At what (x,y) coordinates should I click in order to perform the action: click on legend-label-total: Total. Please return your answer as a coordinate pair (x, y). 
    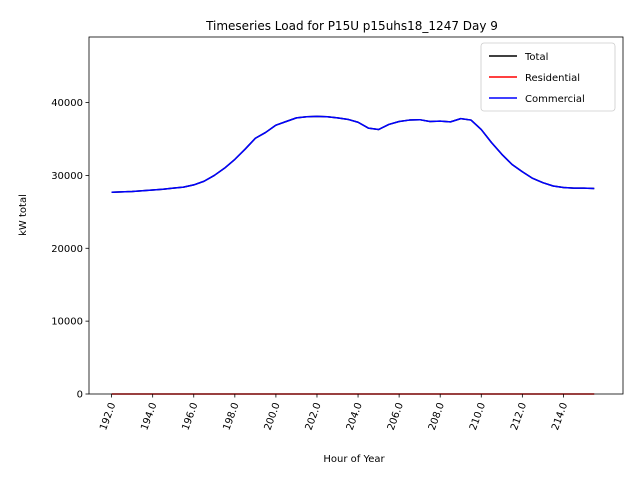
    Looking at the image, I should click on (536, 57).